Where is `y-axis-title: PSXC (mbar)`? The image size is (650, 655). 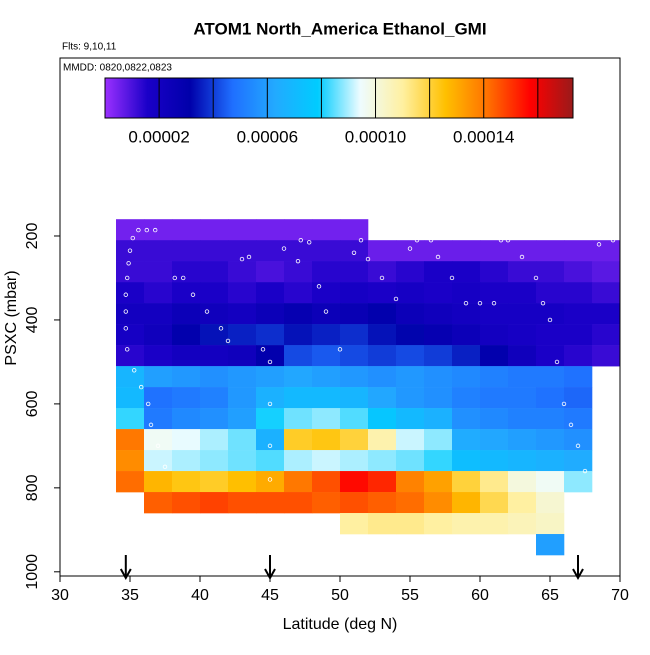
y-axis-title: PSXC (mbar) is located at coordinates (11, 317).